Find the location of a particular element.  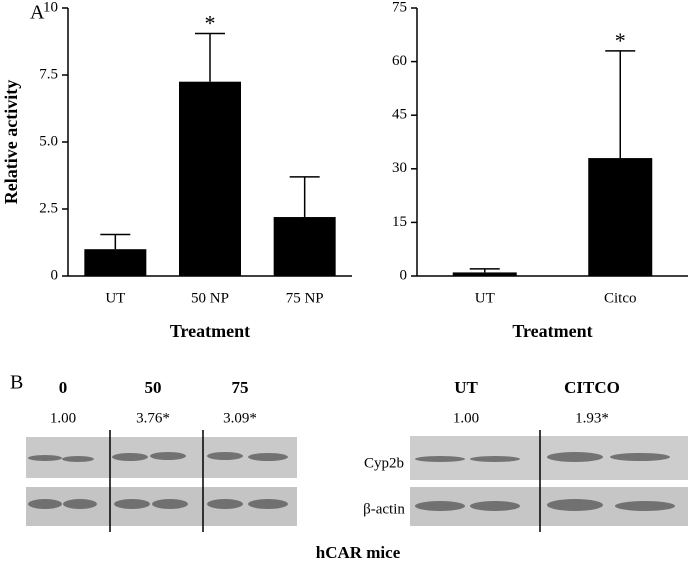

row-label: Cyp2b is located at coordinates (384, 463).